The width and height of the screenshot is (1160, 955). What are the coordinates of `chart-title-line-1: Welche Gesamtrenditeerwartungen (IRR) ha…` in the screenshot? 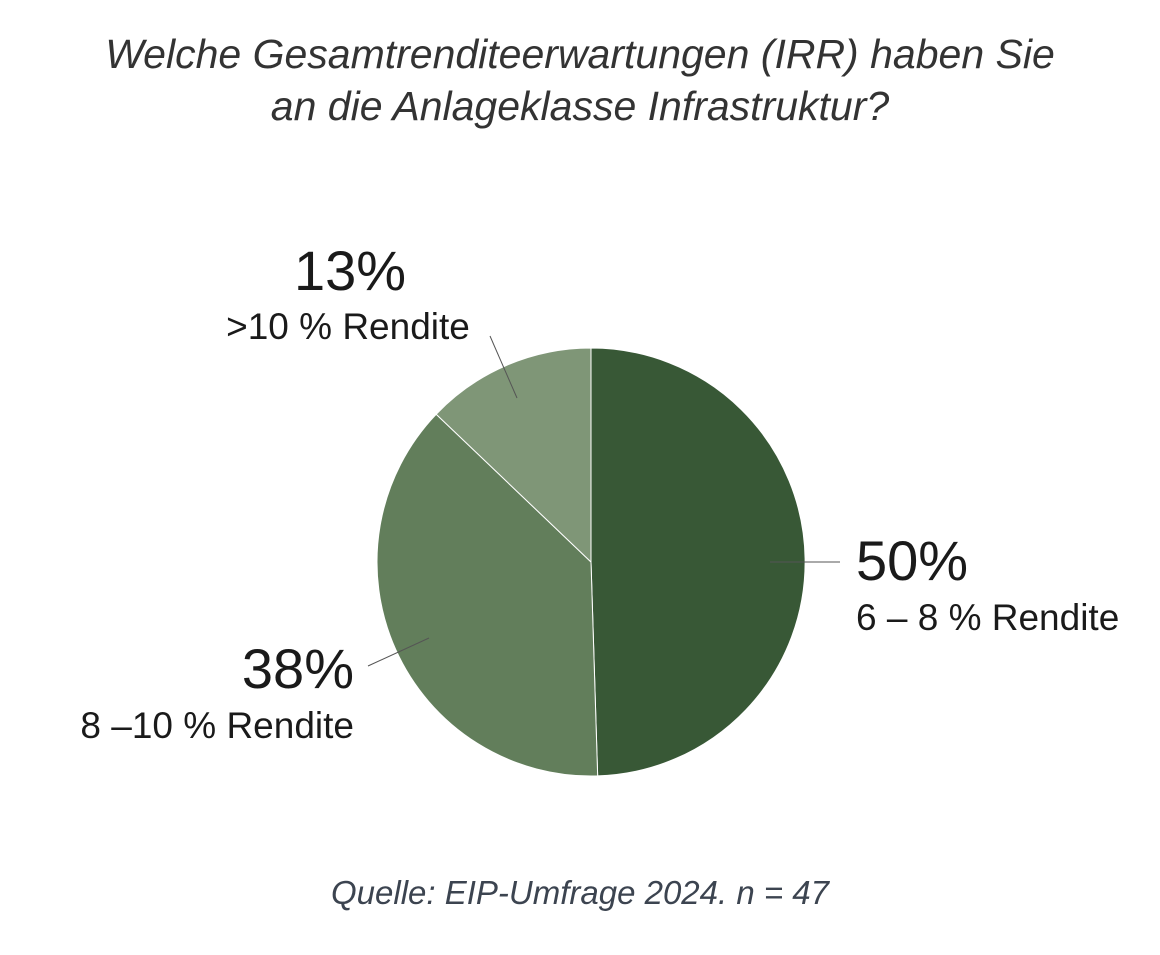 It's located at (580, 54).